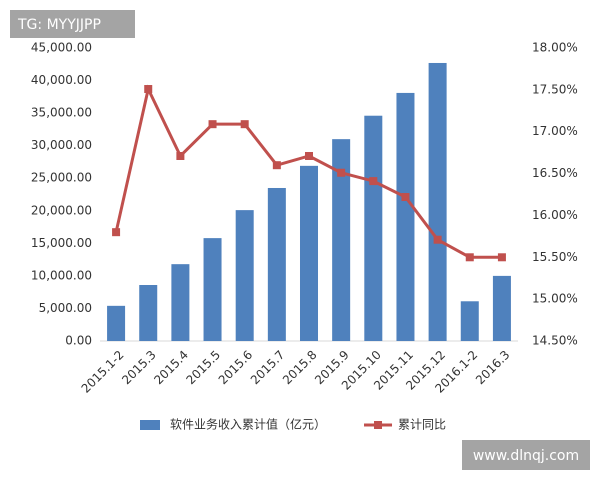 This screenshot has height=480, width=600. I want to click on y-tick-label: 15,000.00, so click(61, 243).